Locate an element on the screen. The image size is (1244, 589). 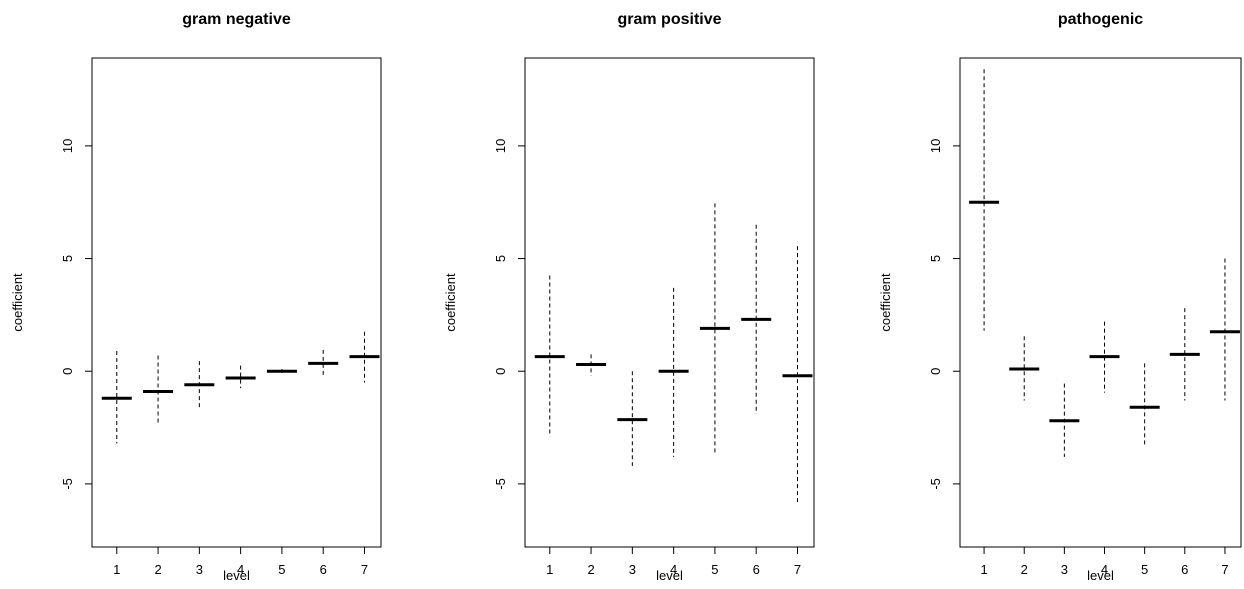
panel-title: gram positive is located at coordinates (669, 19).